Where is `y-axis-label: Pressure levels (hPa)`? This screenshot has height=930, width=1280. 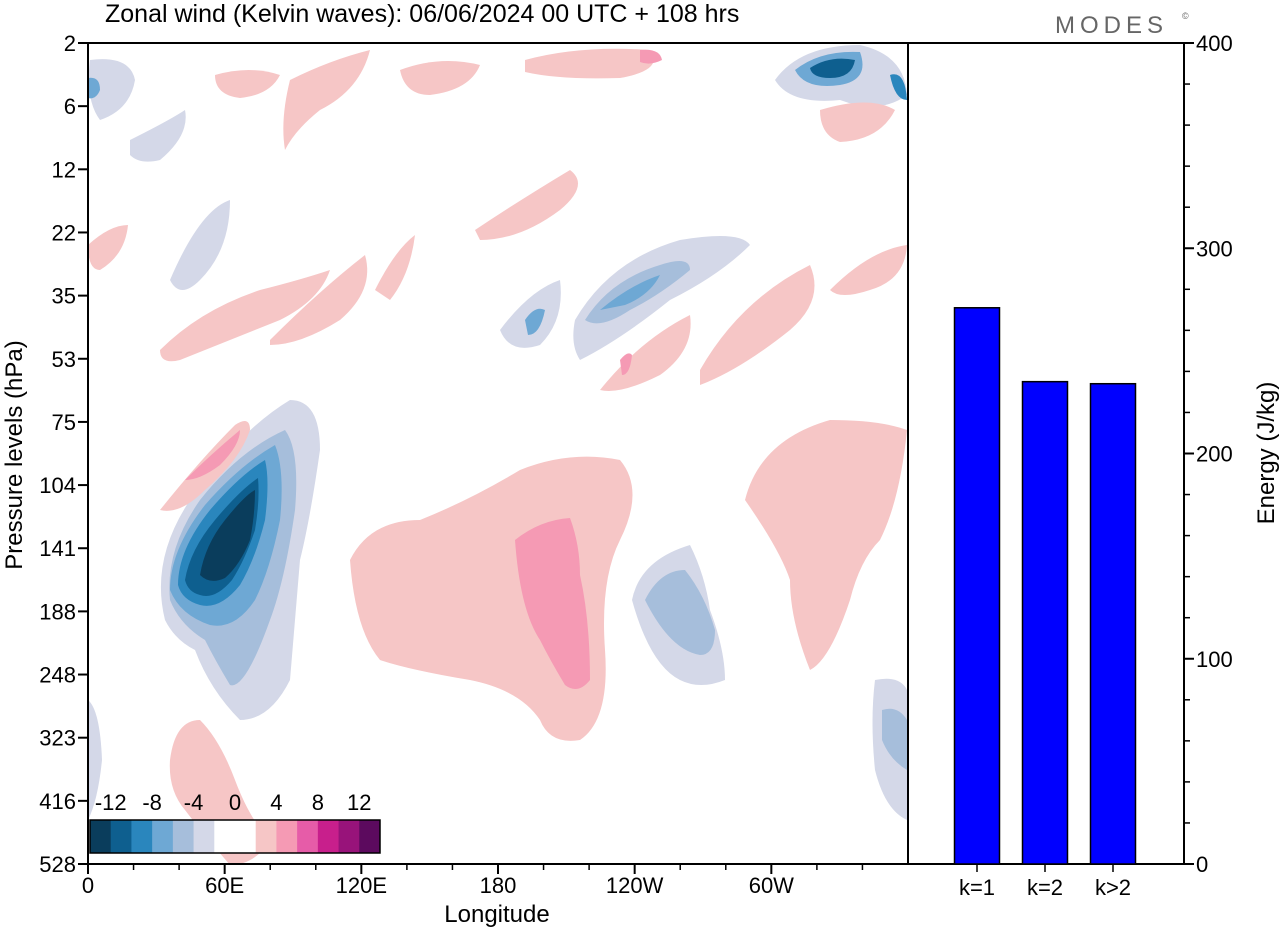
y-axis-label: Pressure levels (hPa) is located at coordinates (14, 454).